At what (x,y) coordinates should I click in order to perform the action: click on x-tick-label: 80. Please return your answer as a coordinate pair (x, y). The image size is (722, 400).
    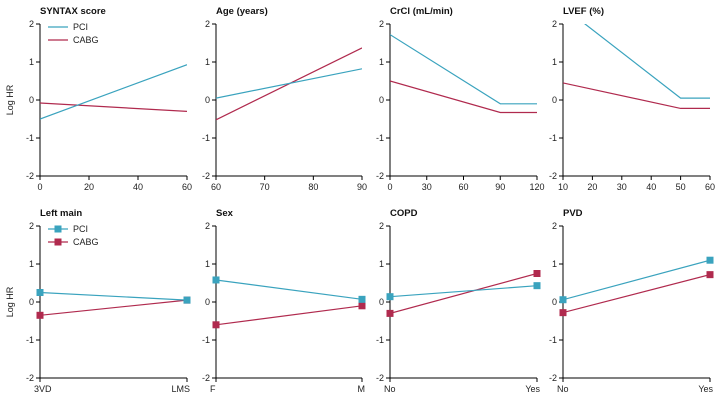
    Looking at the image, I should click on (313, 187).